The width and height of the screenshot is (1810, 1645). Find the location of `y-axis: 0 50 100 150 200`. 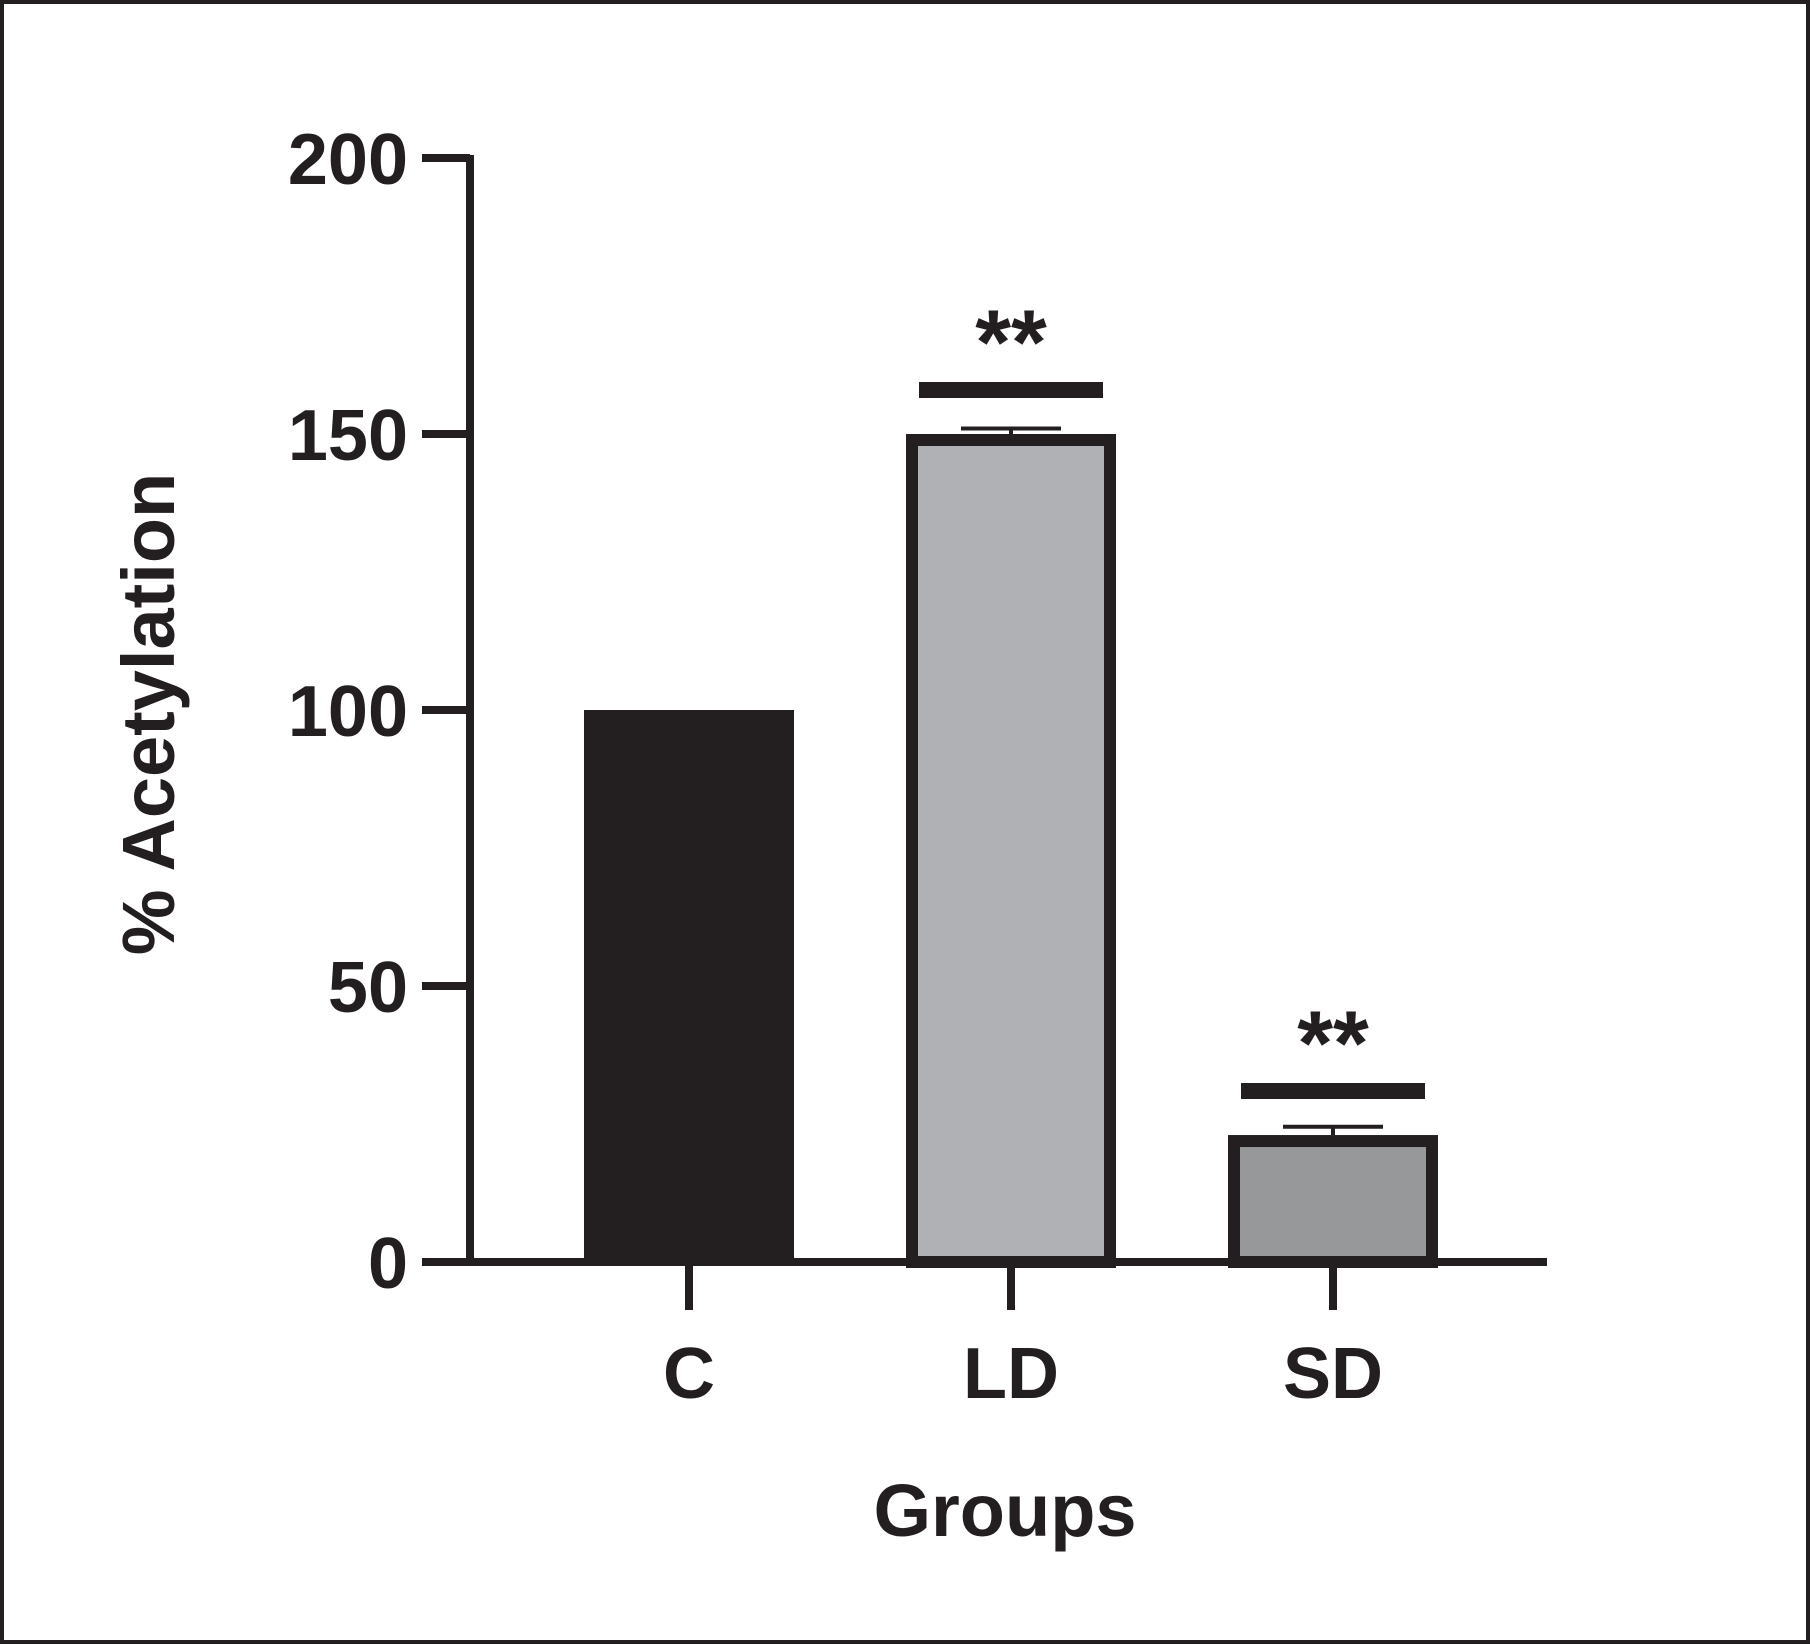

y-axis: 0 50 100 150 200 is located at coordinates (381, 712).